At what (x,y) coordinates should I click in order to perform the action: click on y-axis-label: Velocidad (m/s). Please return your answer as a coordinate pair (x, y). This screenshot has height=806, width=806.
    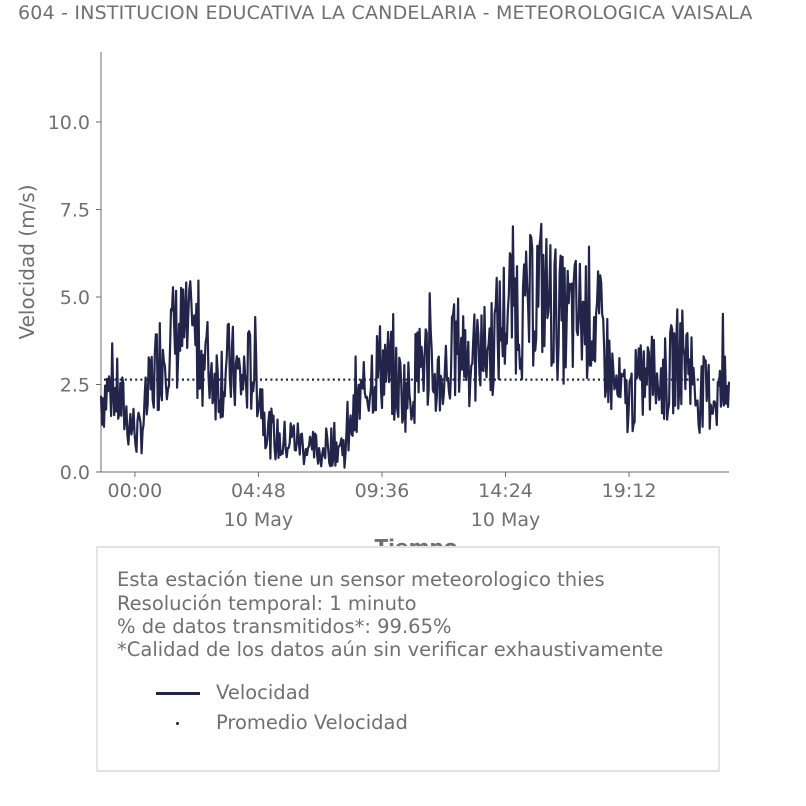
    Looking at the image, I should click on (27, 261).